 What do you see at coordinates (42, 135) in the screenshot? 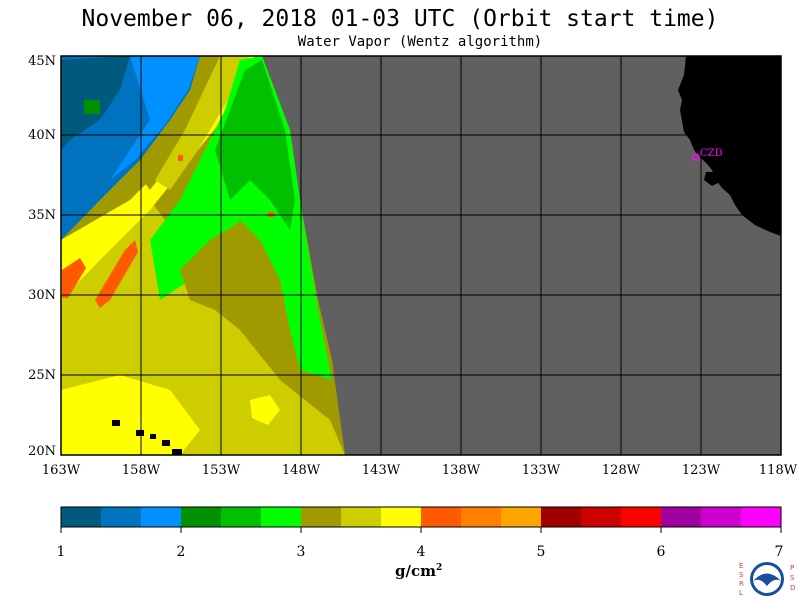
I see `lat-label: 40N` at bounding box center [42, 135].